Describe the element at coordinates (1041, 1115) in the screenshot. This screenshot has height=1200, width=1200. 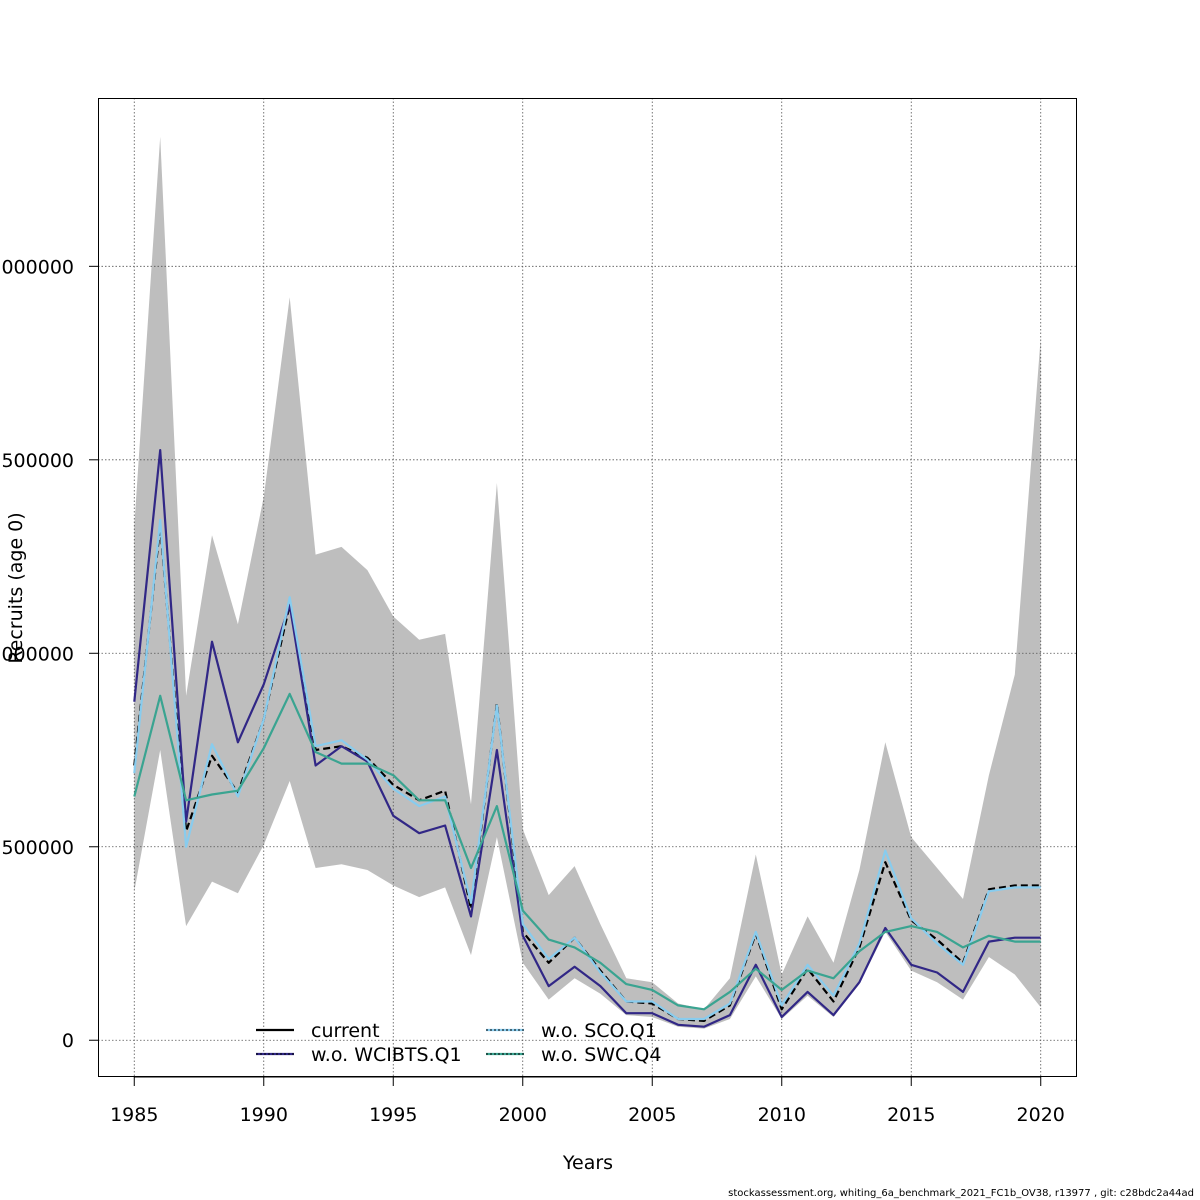
I see `x-tick-label: 2020` at that location.